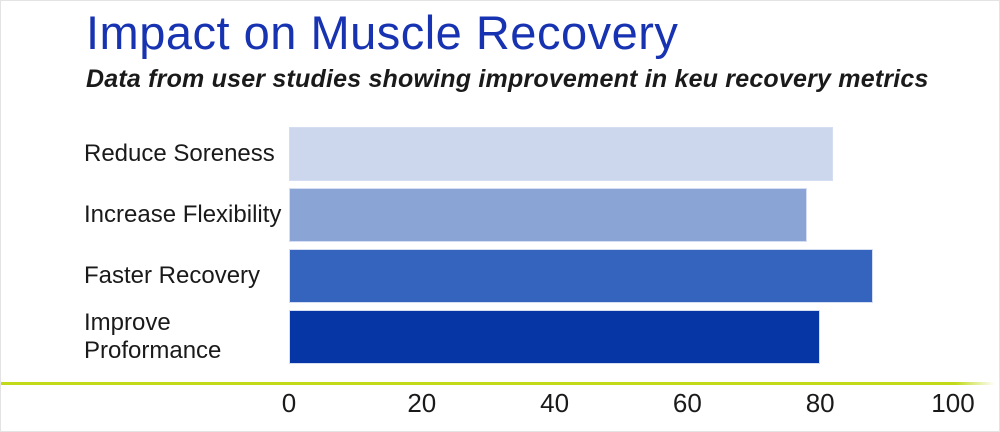 The width and height of the screenshot is (1000, 432). I want to click on x-tick-label: 80, so click(820, 403).